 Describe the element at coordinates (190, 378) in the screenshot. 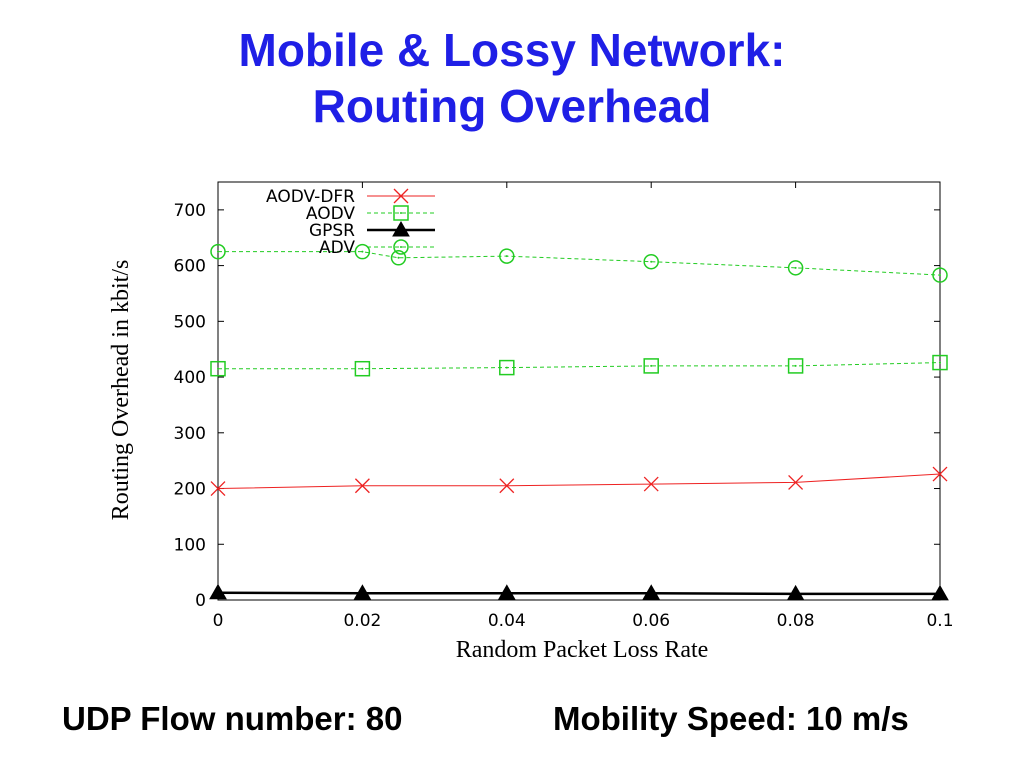

I see `y-tick-label: 400` at that location.